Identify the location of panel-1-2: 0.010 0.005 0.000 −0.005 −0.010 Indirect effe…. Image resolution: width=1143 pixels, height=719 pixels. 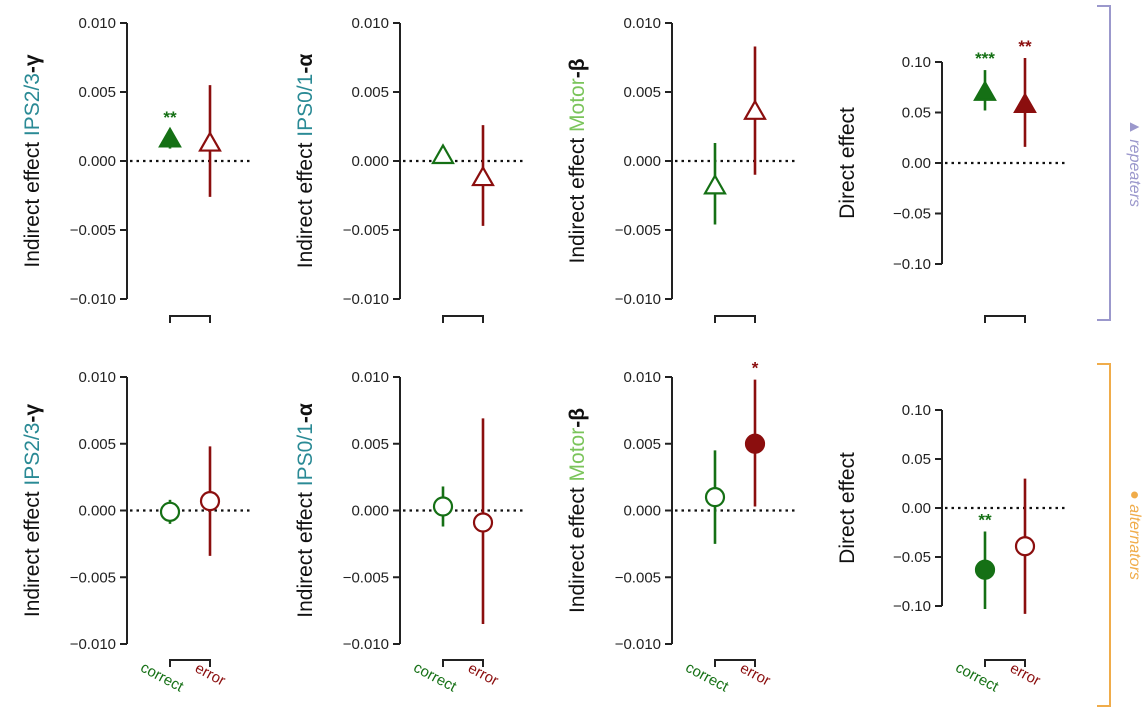
(681, 527).